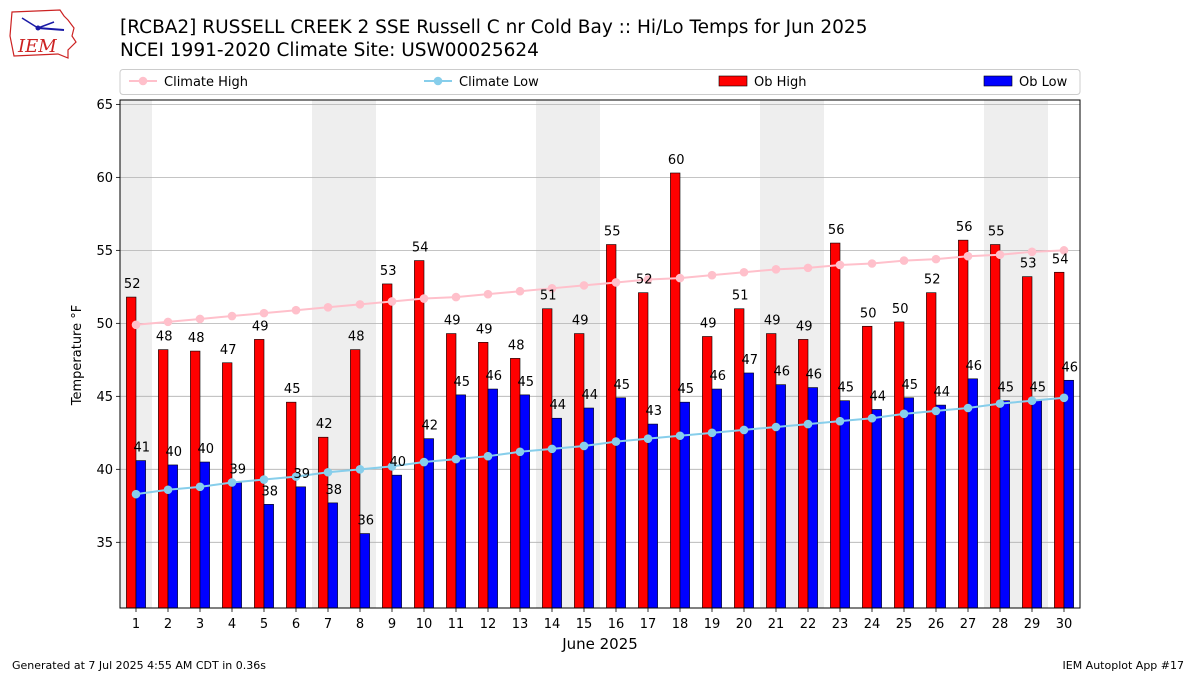  I want to click on ob-low-label: 40, so click(206, 449).